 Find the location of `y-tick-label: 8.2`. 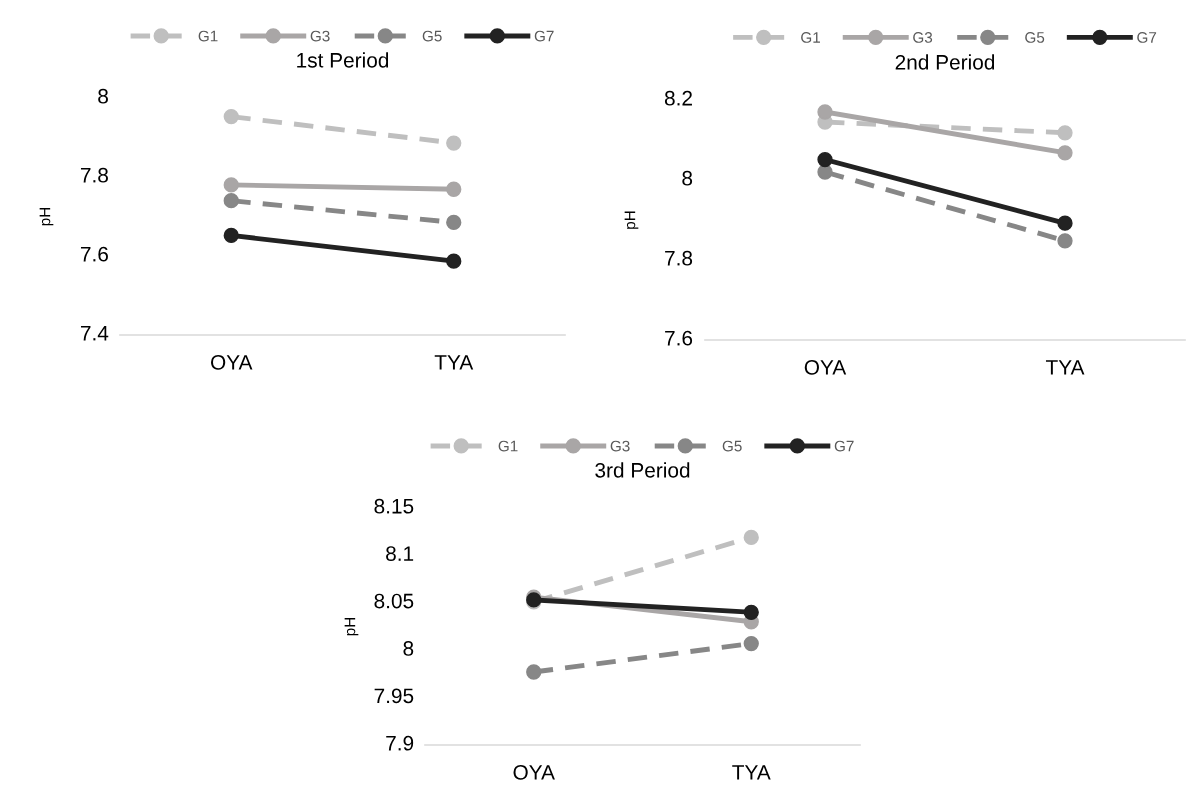

y-tick-label: 8.2 is located at coordinates (678, 98).